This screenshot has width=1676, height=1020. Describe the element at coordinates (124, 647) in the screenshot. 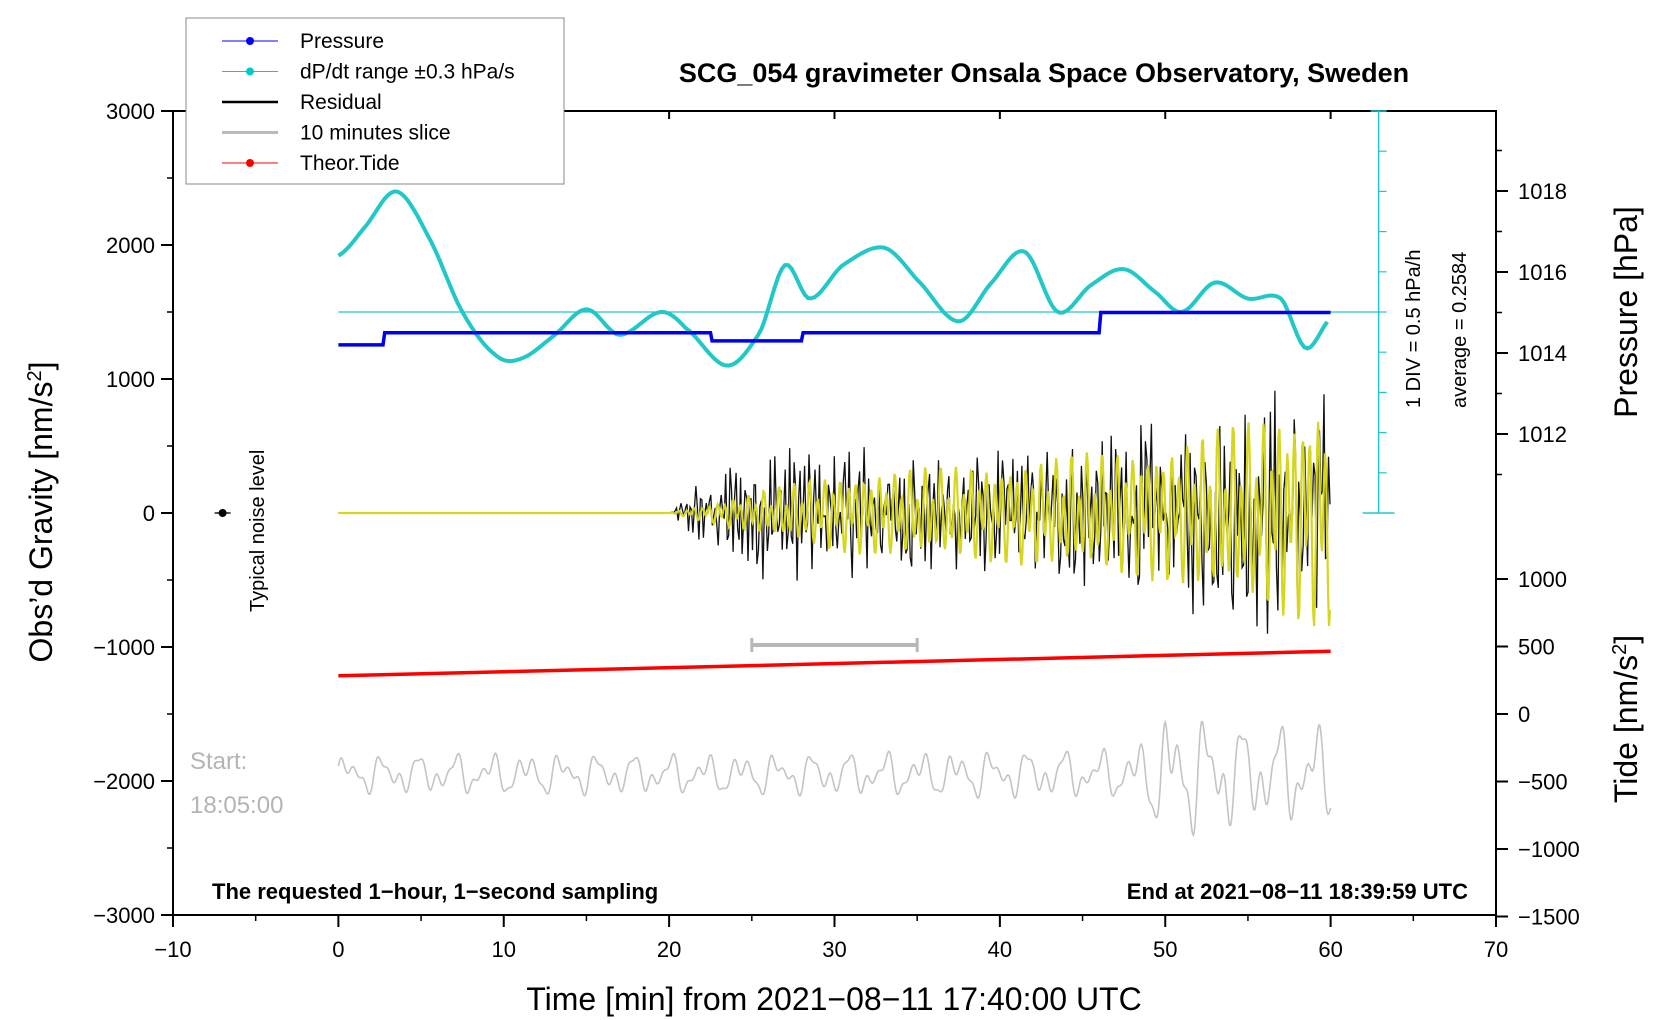

I see `y-tick-label: −1000` at that location.